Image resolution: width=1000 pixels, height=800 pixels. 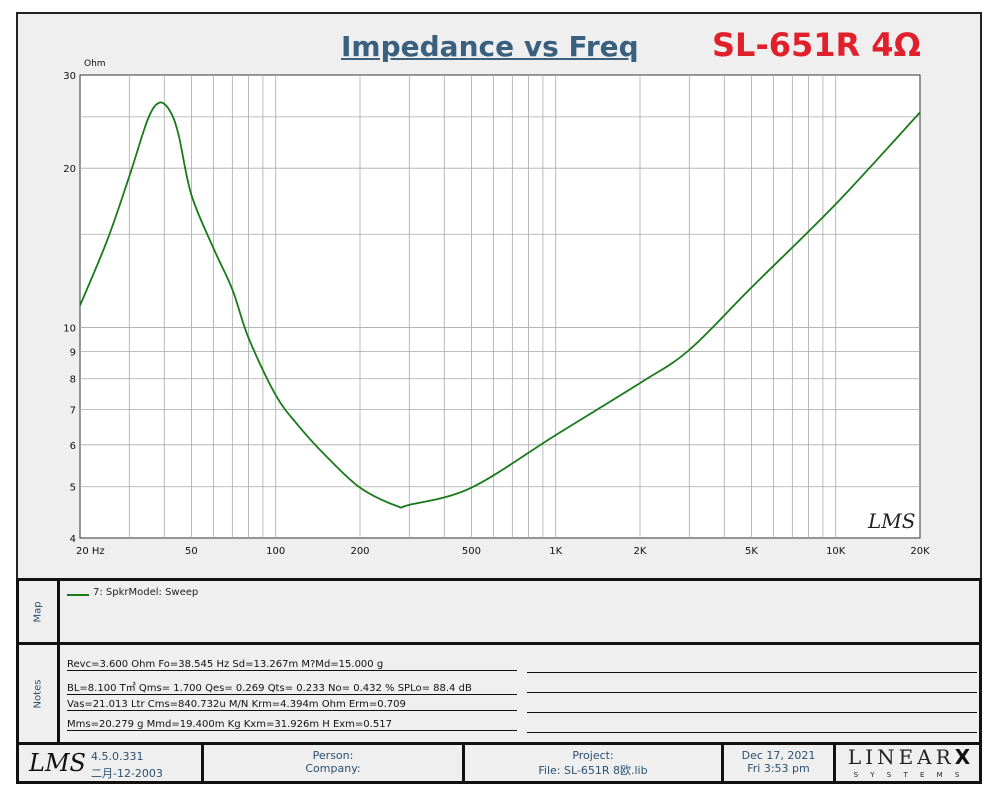 What do you see at coordinates (57, 763) in the screenshot?
I see `lms-logo: LMS` at bounding box center [57, 763].